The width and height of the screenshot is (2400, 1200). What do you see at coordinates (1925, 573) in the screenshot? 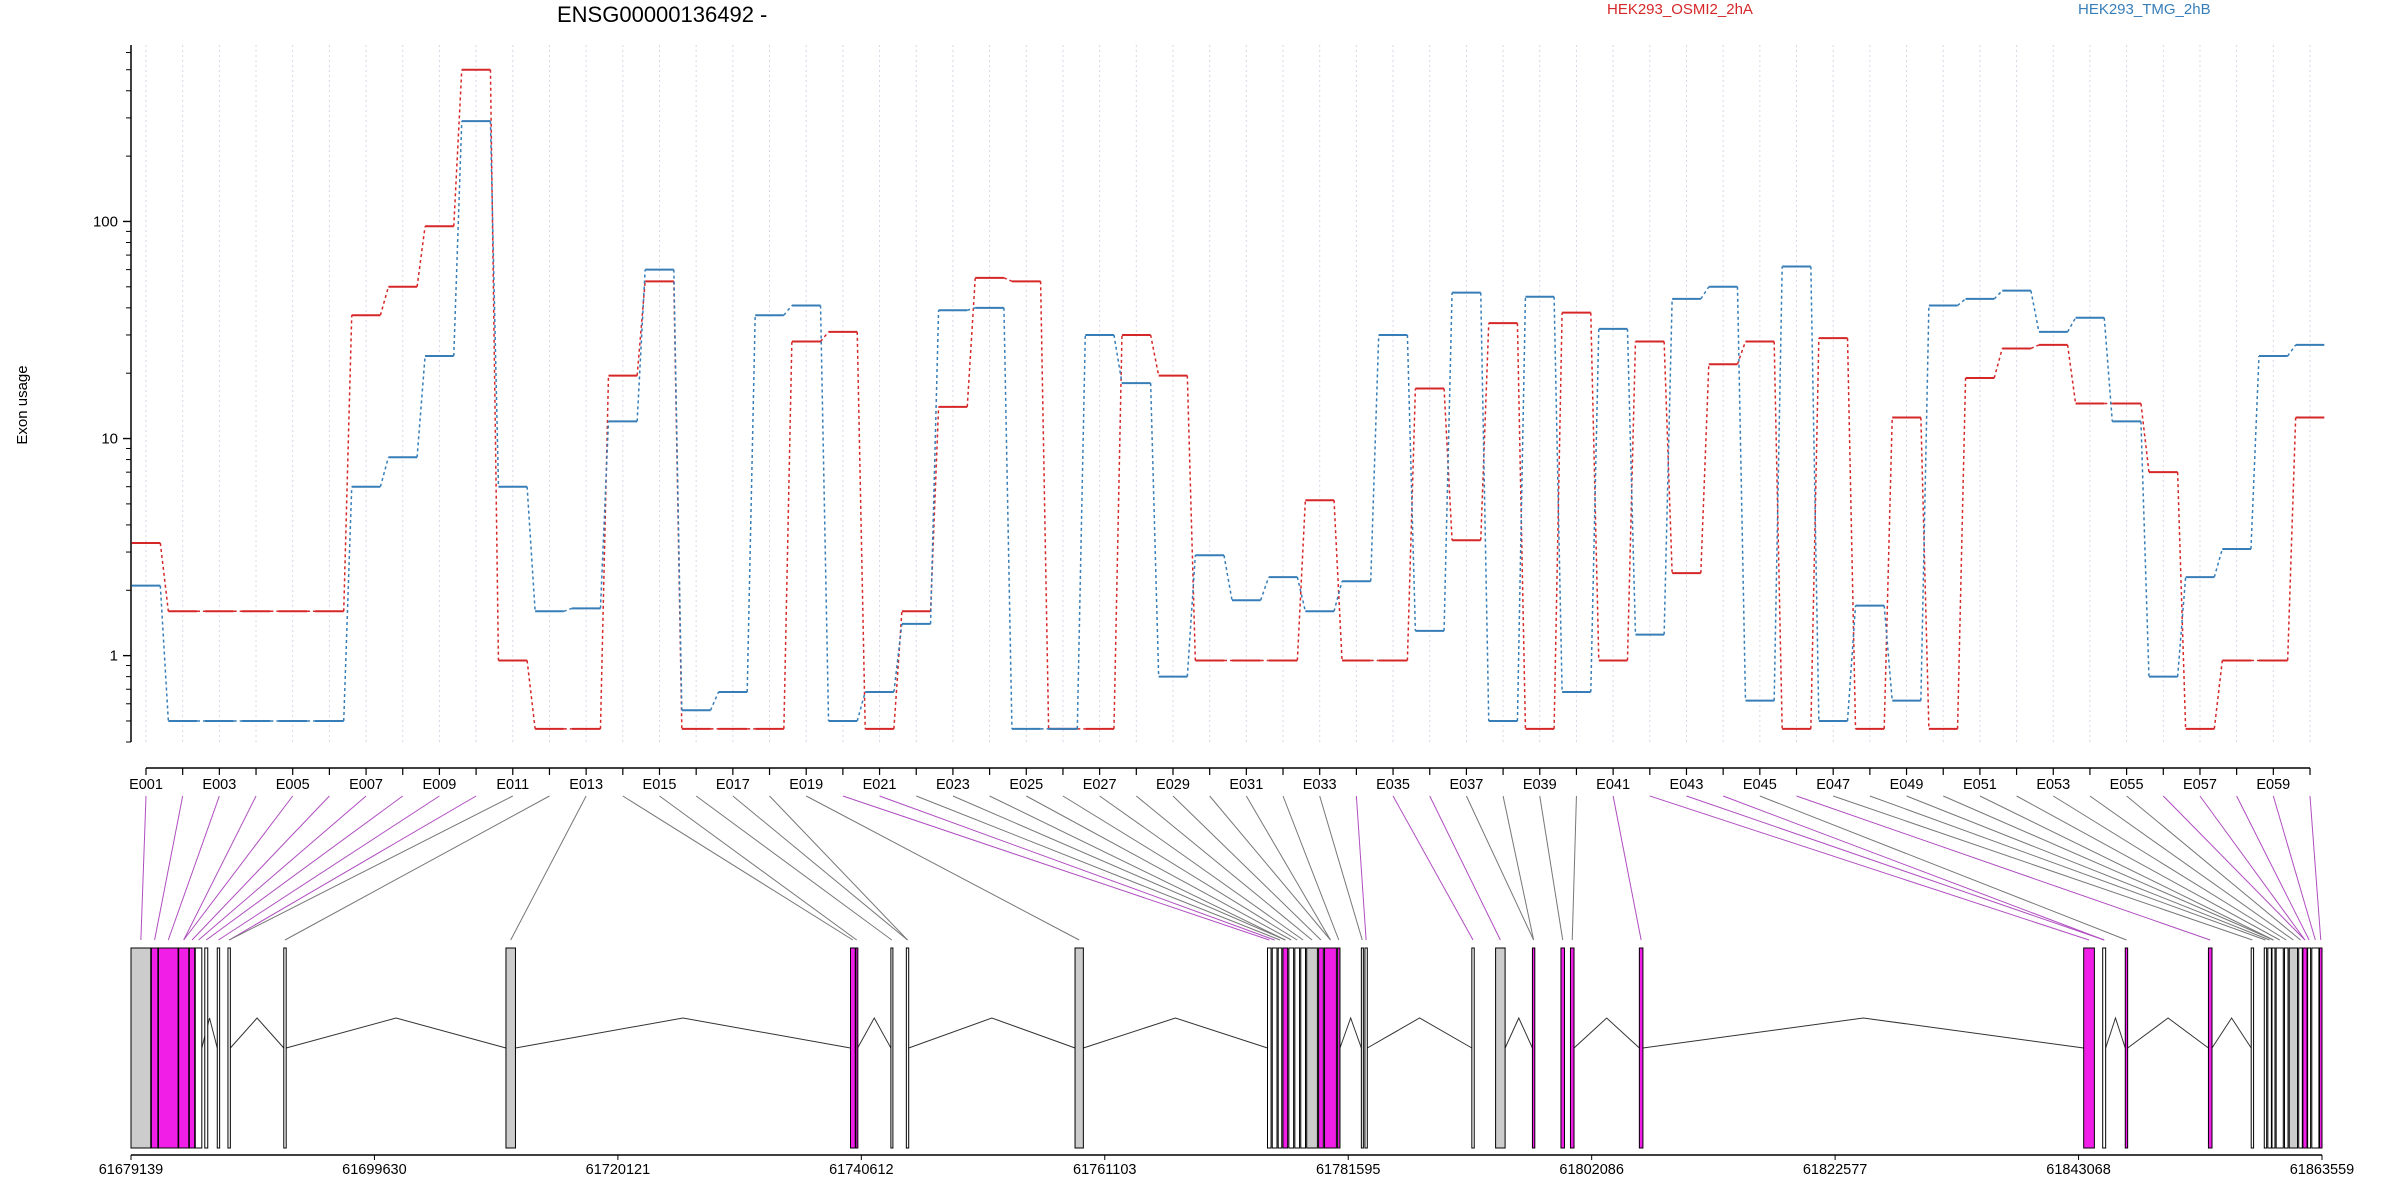
I see `connector-E049` at bounding box center [1925, 573].